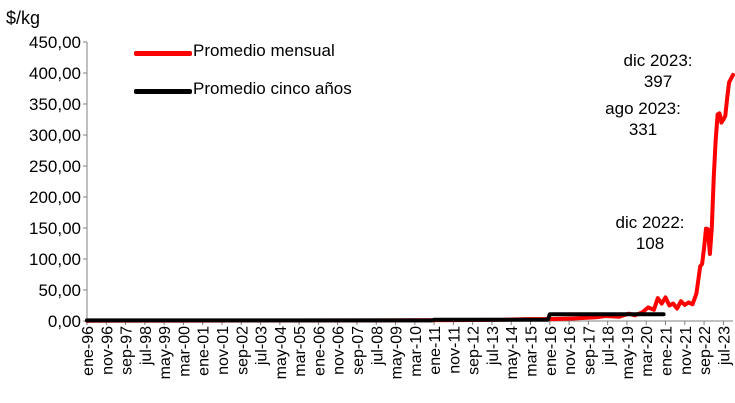 The width and height of the screenshot is (735, 403). I want to click on x-tick-label: jul-03, so click(262, 346).